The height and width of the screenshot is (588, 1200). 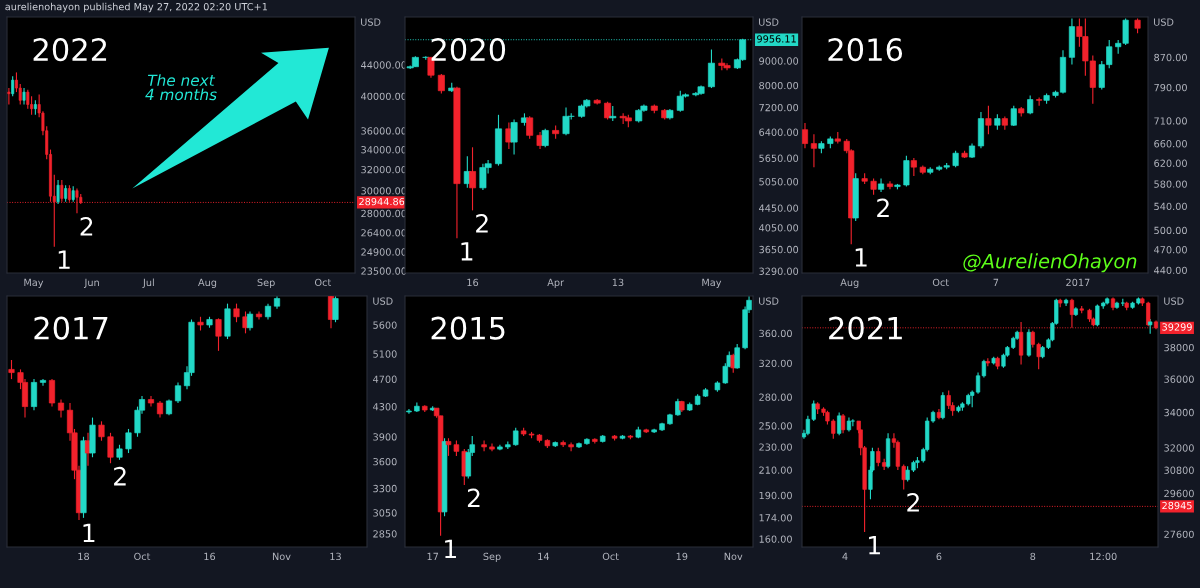 What do you see at coordinates (70, 50) in the screenshot?
I see `text: 2022` at bounding box center [70, 50].